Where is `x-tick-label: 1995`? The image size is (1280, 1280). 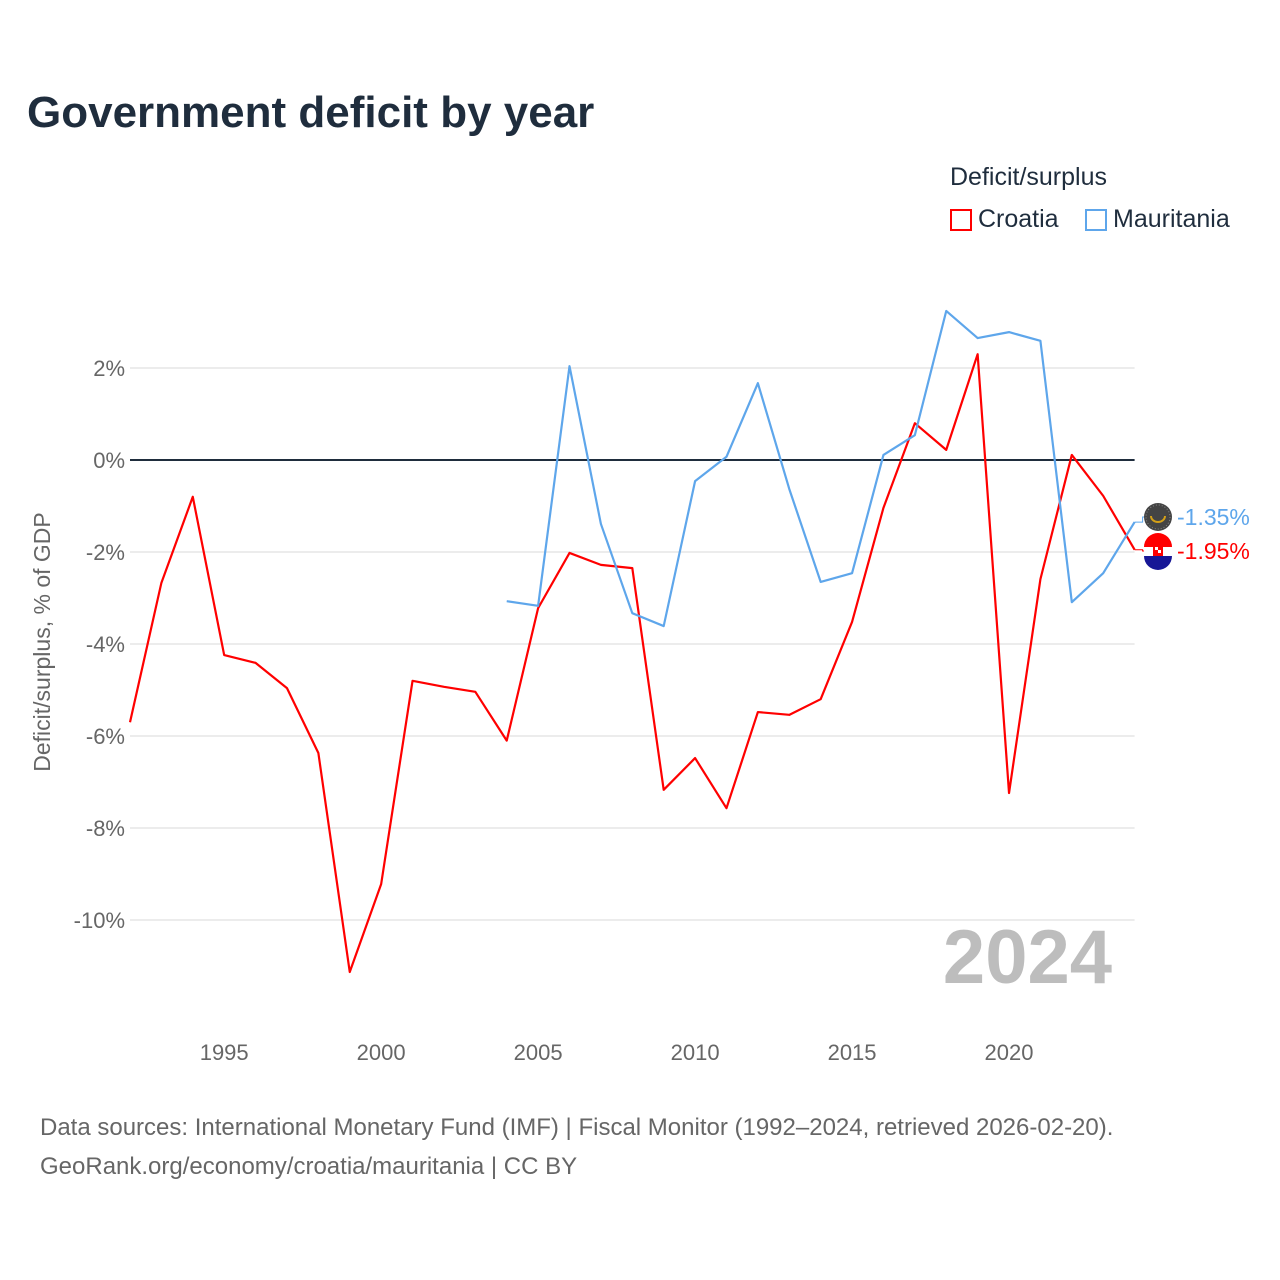 x-tick-label: 1995 is located at coordinates (224, 1052).